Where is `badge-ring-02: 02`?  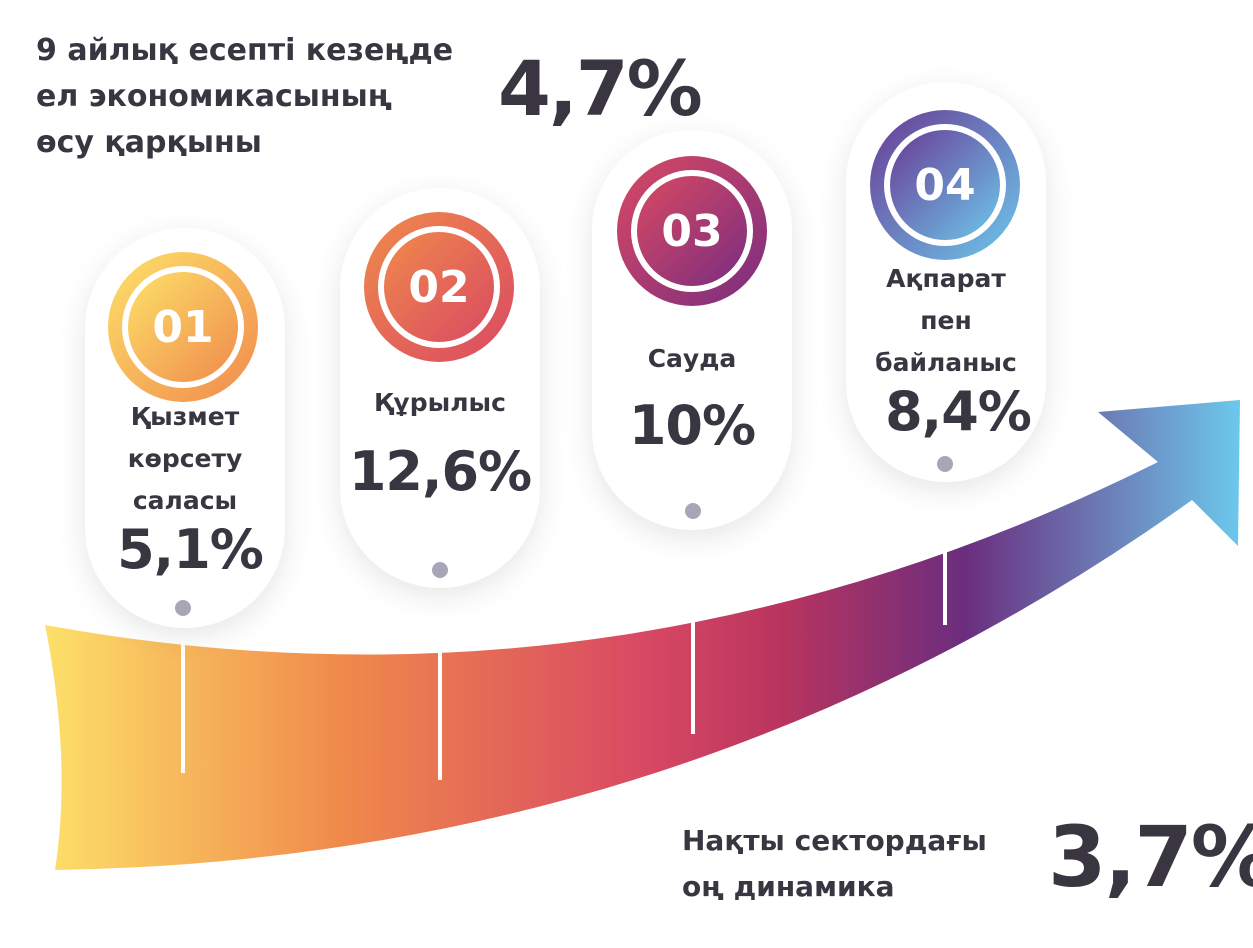
badge-ring-02: 02 is located at coordinates (439, 287).